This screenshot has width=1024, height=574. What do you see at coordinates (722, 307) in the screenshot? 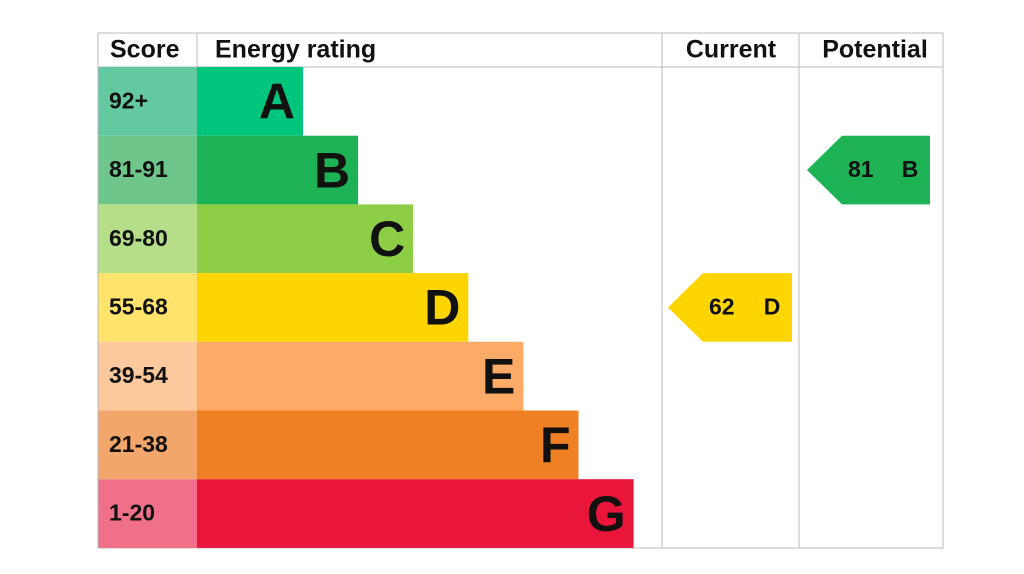
I see `current-value: 62` at bounding box center [722, 307].